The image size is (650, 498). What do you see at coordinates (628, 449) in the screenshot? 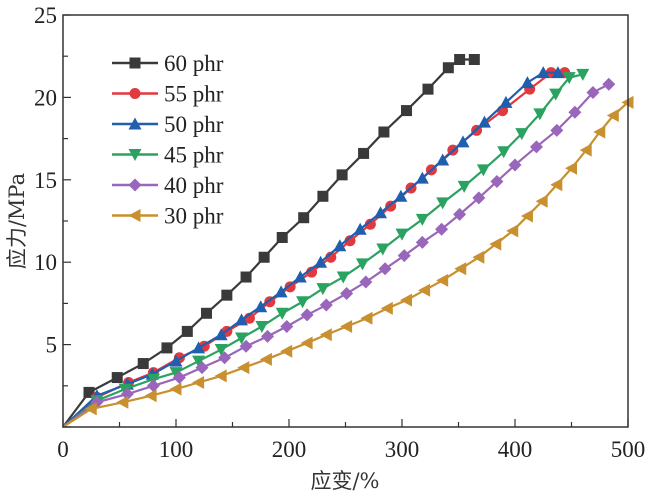
I see `x-tick-label: 500` at bounding box center [628, 449].